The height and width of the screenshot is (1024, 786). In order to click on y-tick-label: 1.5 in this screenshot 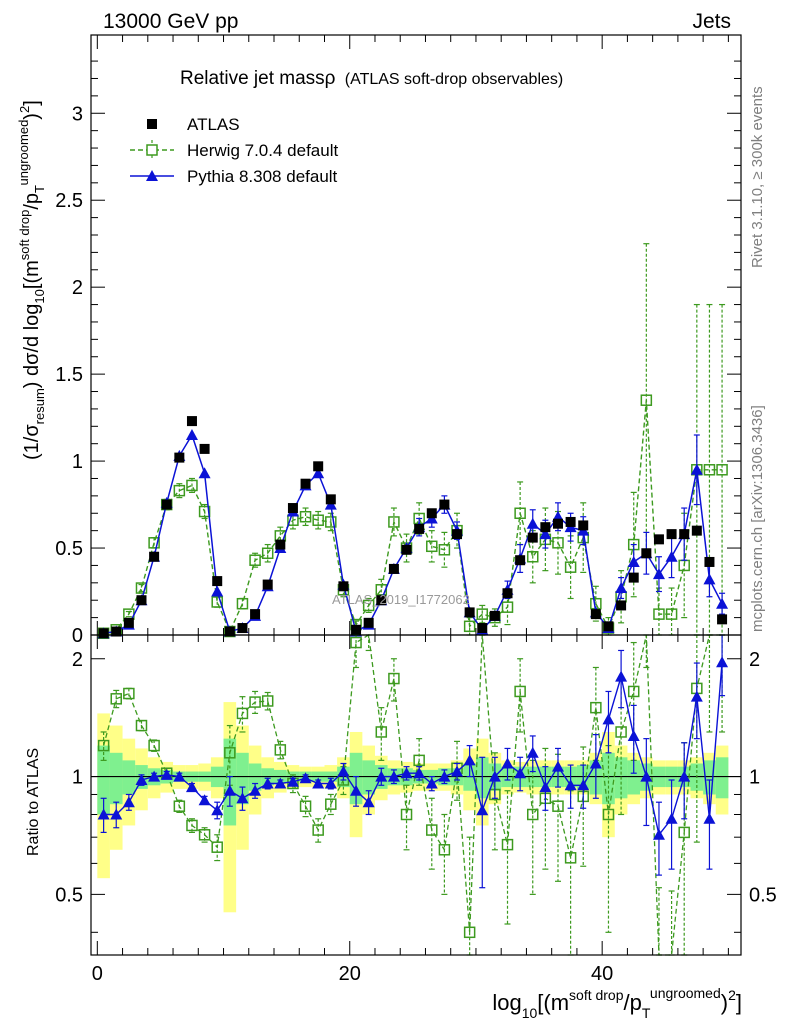, I will do `click(69, 375)`.